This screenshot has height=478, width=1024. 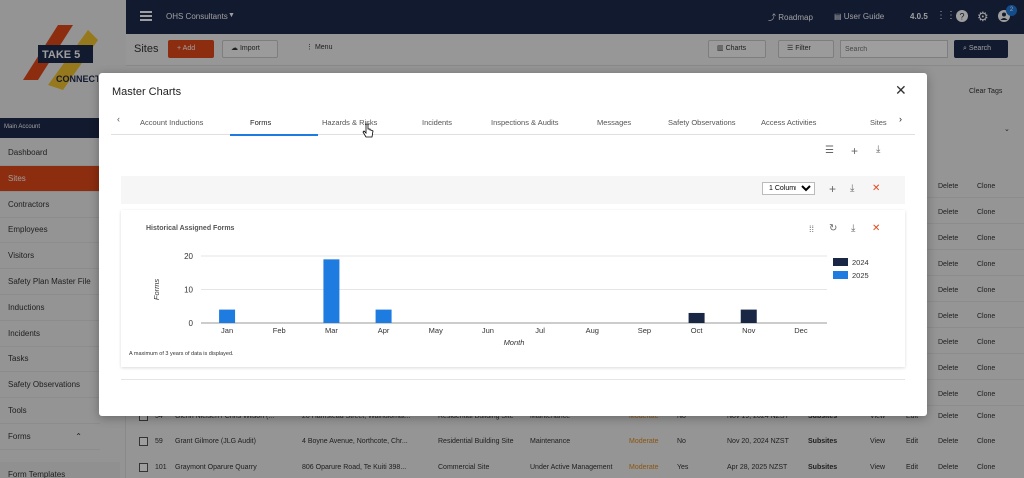 What do you see at coordinates (829, 150) in the screenshot?
I see `filter-lines-icon: ☰` at bounding box center [829, 150].